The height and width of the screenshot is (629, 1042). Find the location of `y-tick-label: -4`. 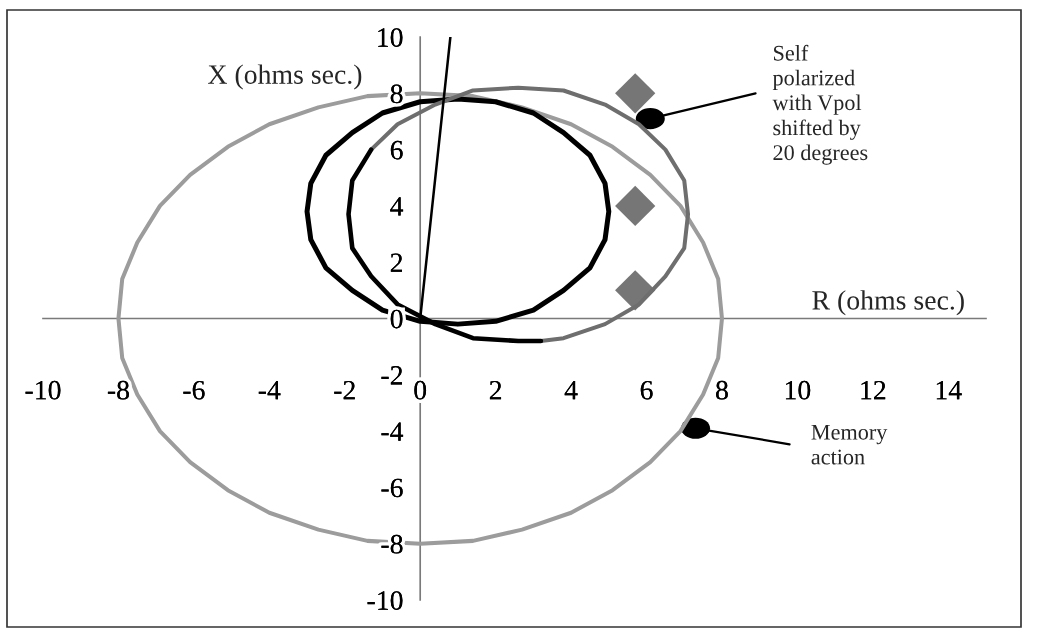

y-tick-label: -4 is located at coordinates (392, 431).